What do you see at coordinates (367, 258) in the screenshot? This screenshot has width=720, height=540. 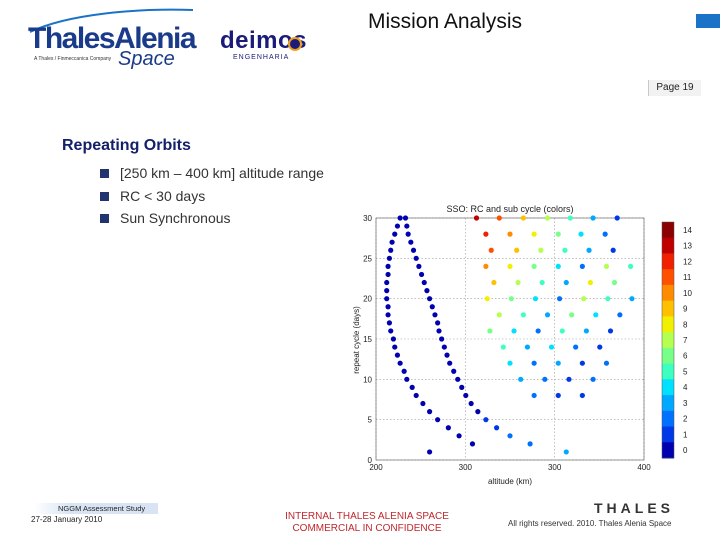 I see `chart-ytick-label: 25` at bounding box center [367, 258].